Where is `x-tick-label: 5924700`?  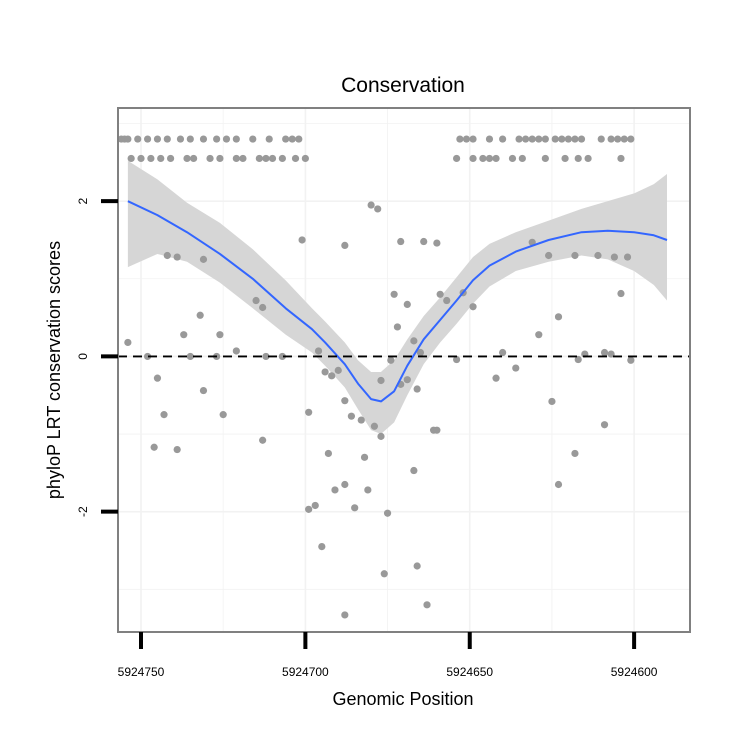 x-tick-label: 5924700 is located at coordinates (305, 672).